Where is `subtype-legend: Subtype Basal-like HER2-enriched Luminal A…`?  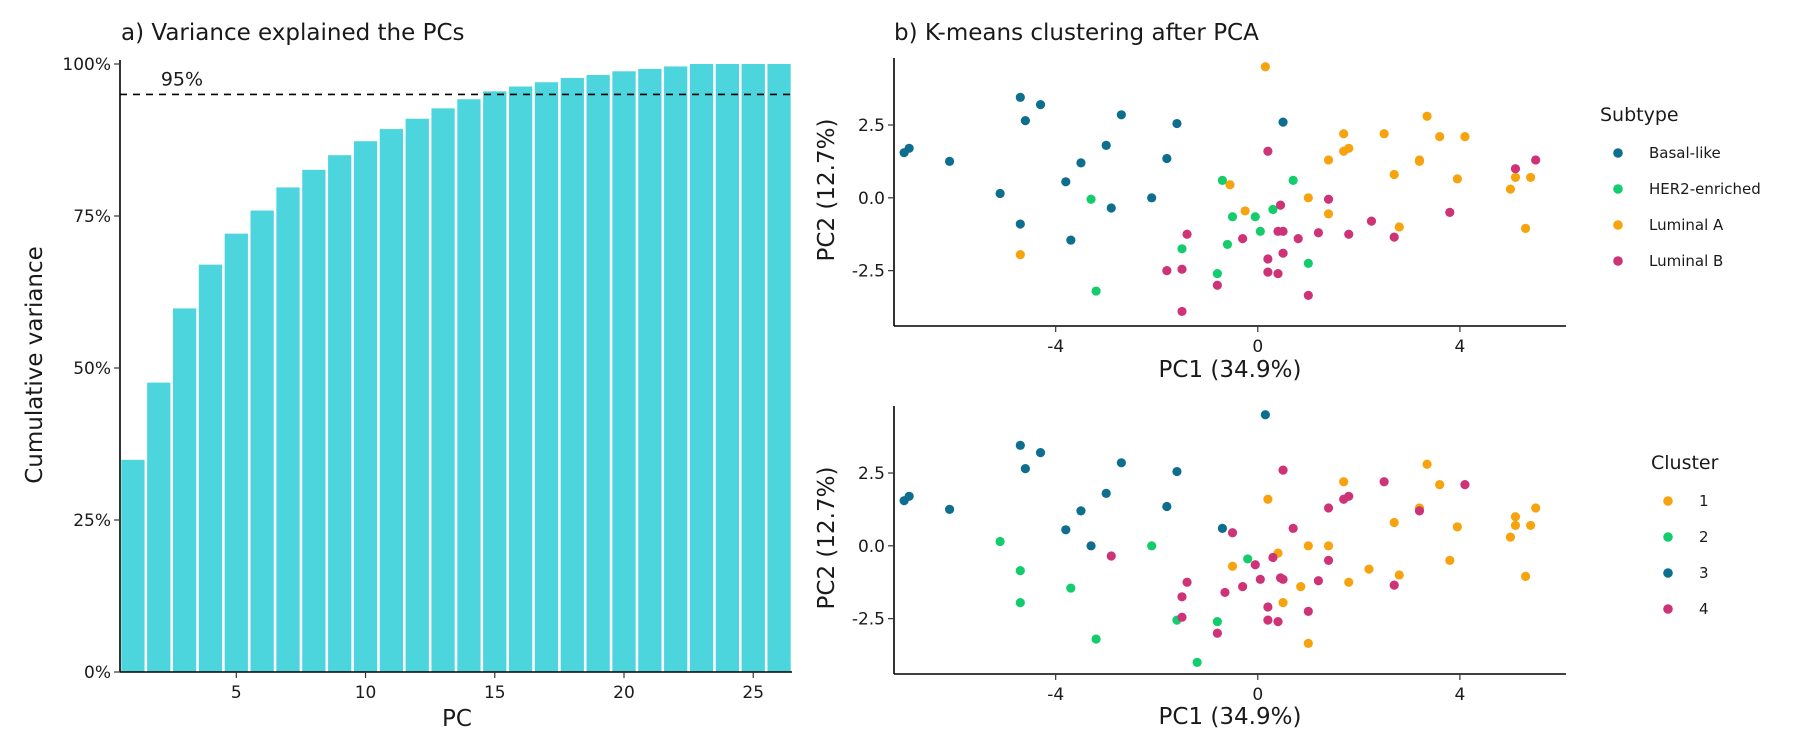 subtype-legend: Subtype Basal-like HER2-enriched Luminal A… is located at coordinates (1680, 187).